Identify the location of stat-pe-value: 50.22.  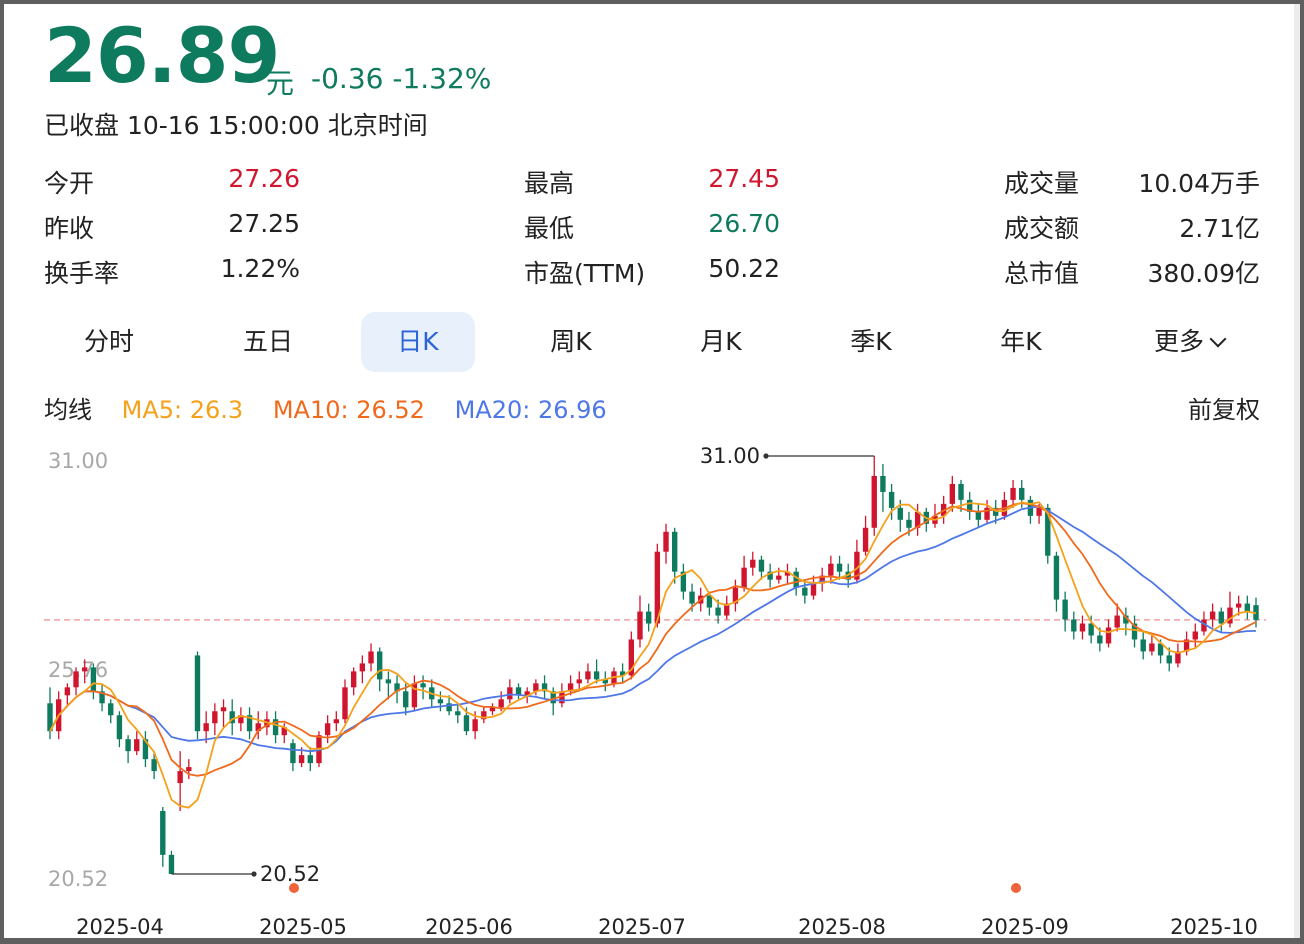
(744, 268).